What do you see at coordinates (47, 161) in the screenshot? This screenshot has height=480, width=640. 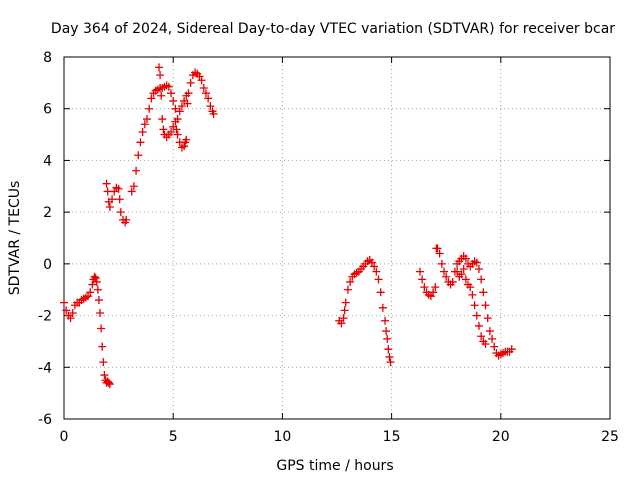 I see `y-tick-label: 4` at bounding box center [47, 161].